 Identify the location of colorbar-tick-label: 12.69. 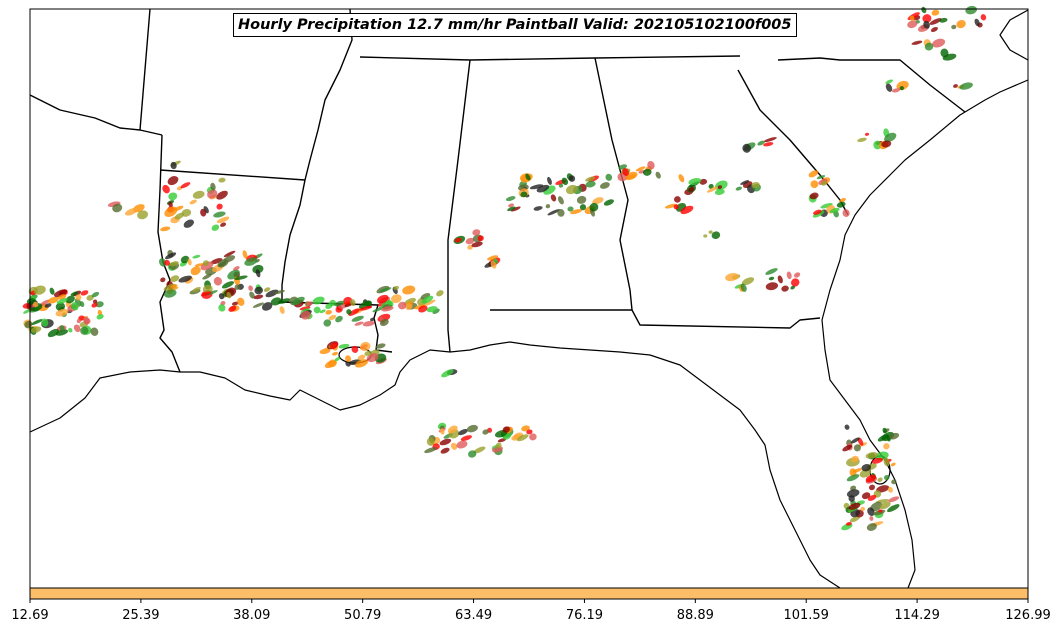
(30, 615).